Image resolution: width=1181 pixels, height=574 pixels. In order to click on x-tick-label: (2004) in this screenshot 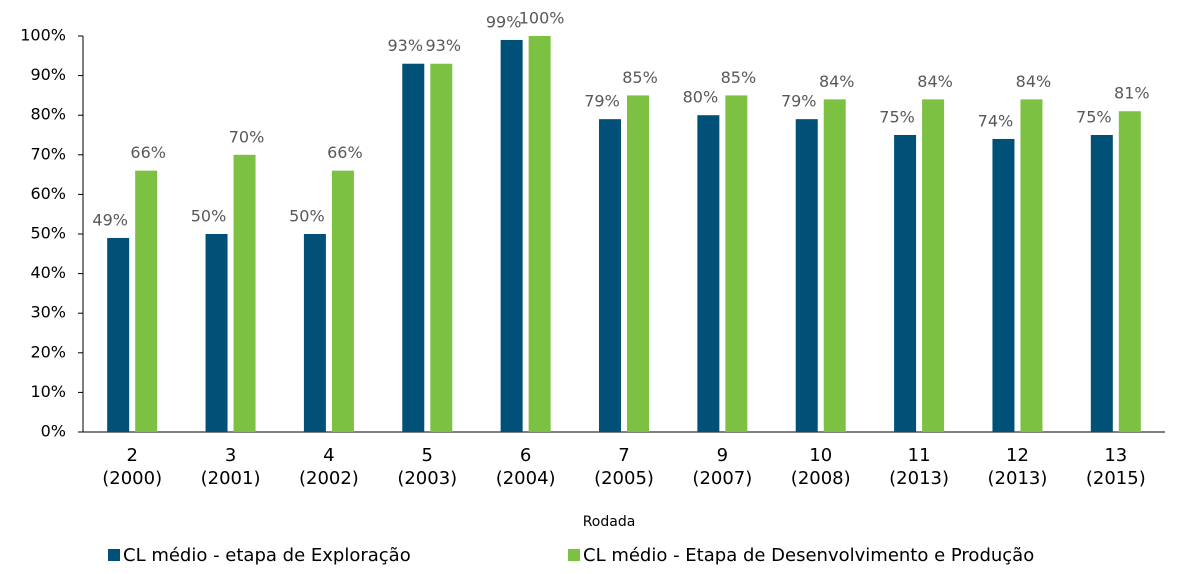, I will do `click(526, 478)`.